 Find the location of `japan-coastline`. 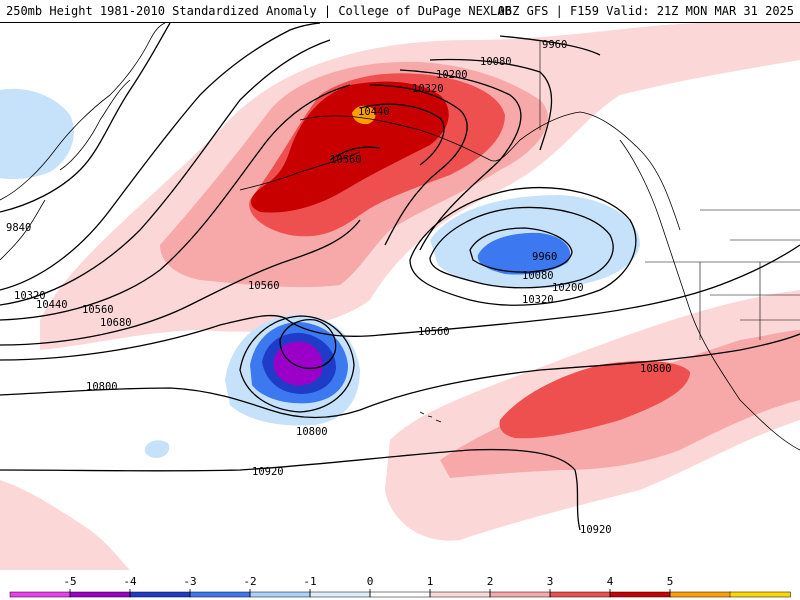

japan-coastline is located at coordinates (23, 230).